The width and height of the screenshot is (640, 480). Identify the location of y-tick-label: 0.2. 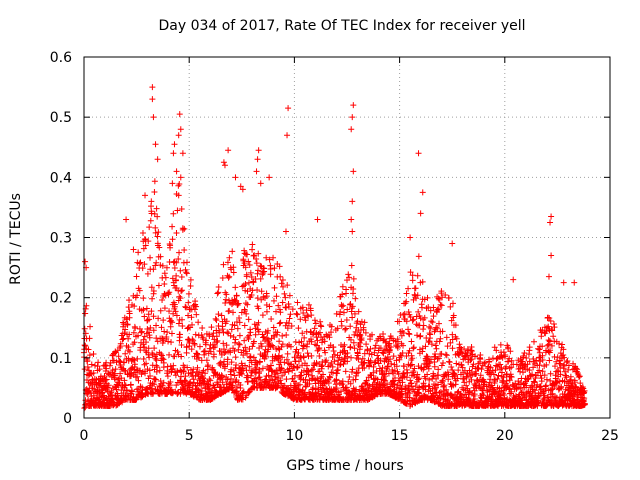
(61, 299).